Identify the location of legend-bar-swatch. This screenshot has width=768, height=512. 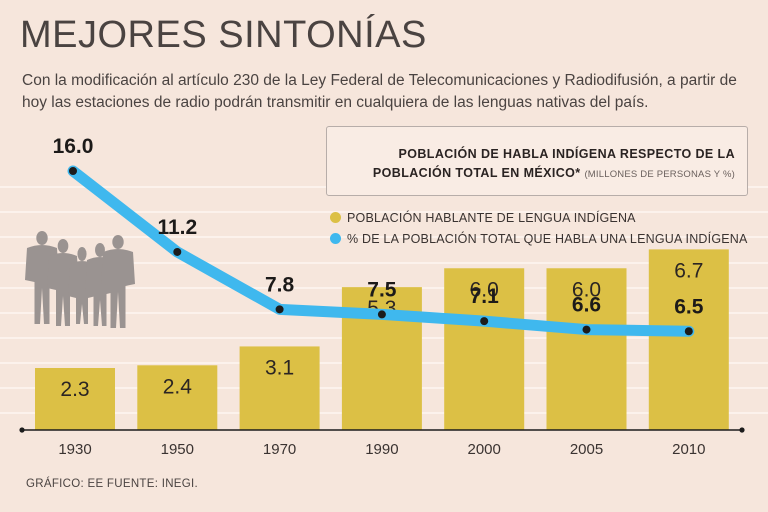
(335, 217).